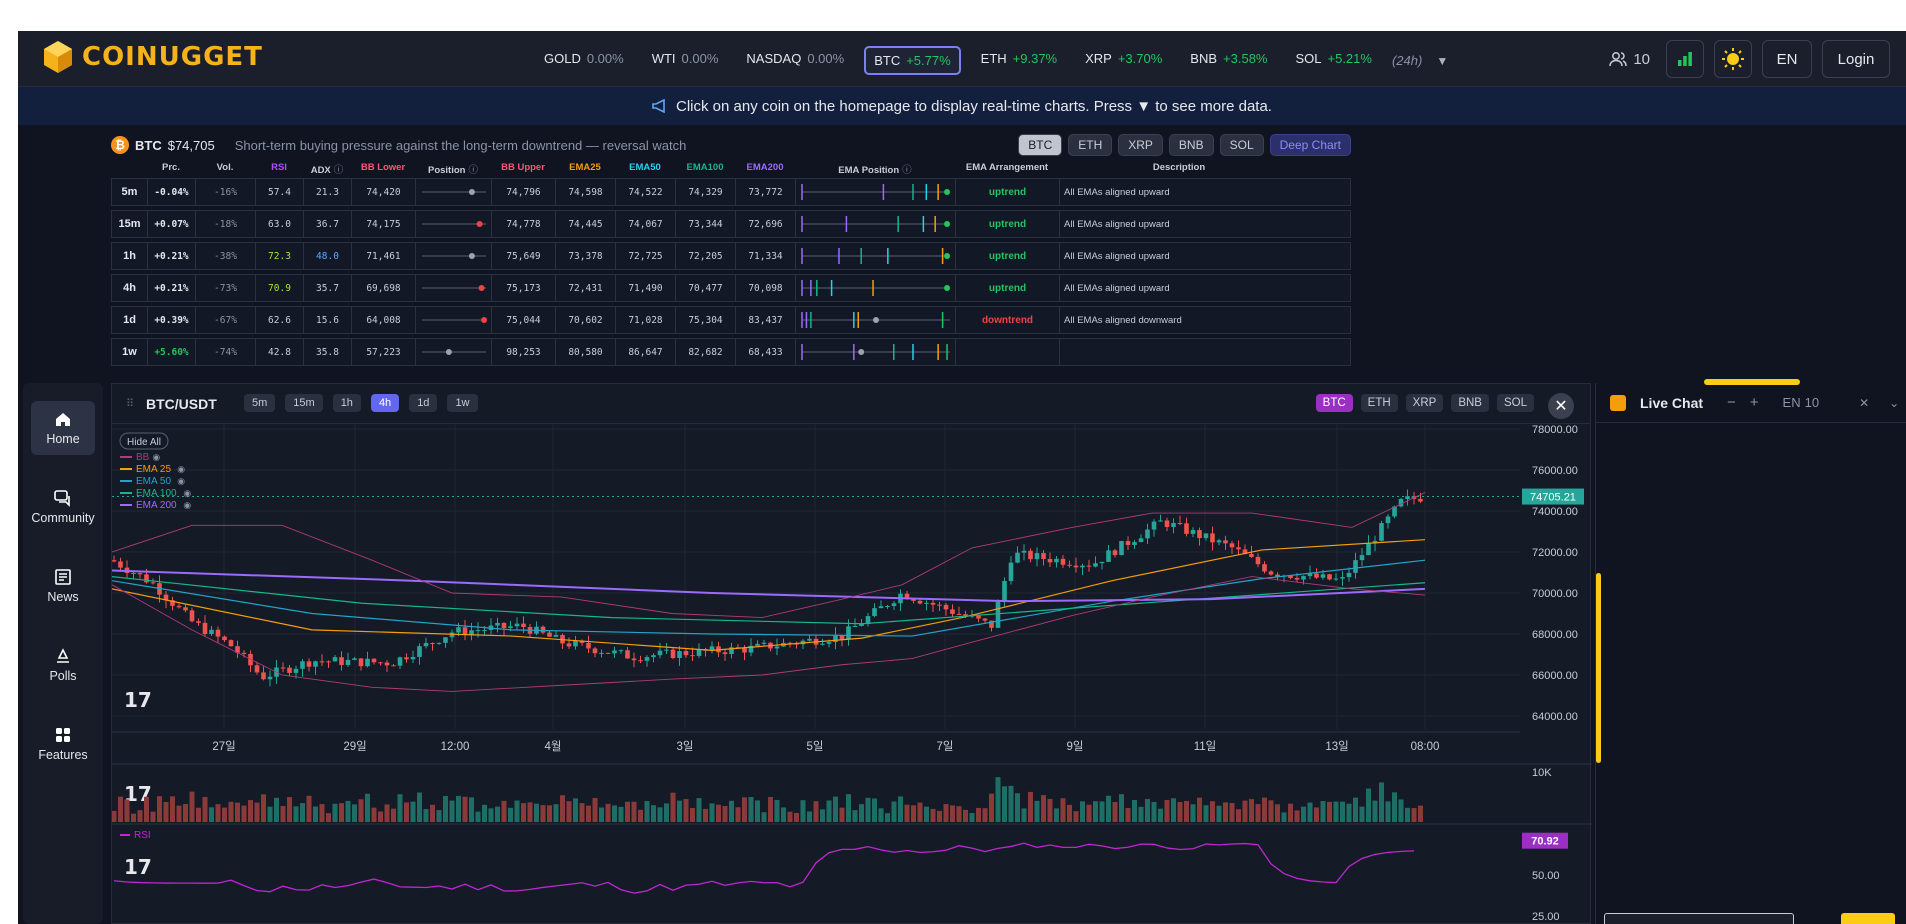  What do you see at coordinates (1856, 59) in the screenshot?
I see `login-button: Login` at bounding box center [1856, 59].